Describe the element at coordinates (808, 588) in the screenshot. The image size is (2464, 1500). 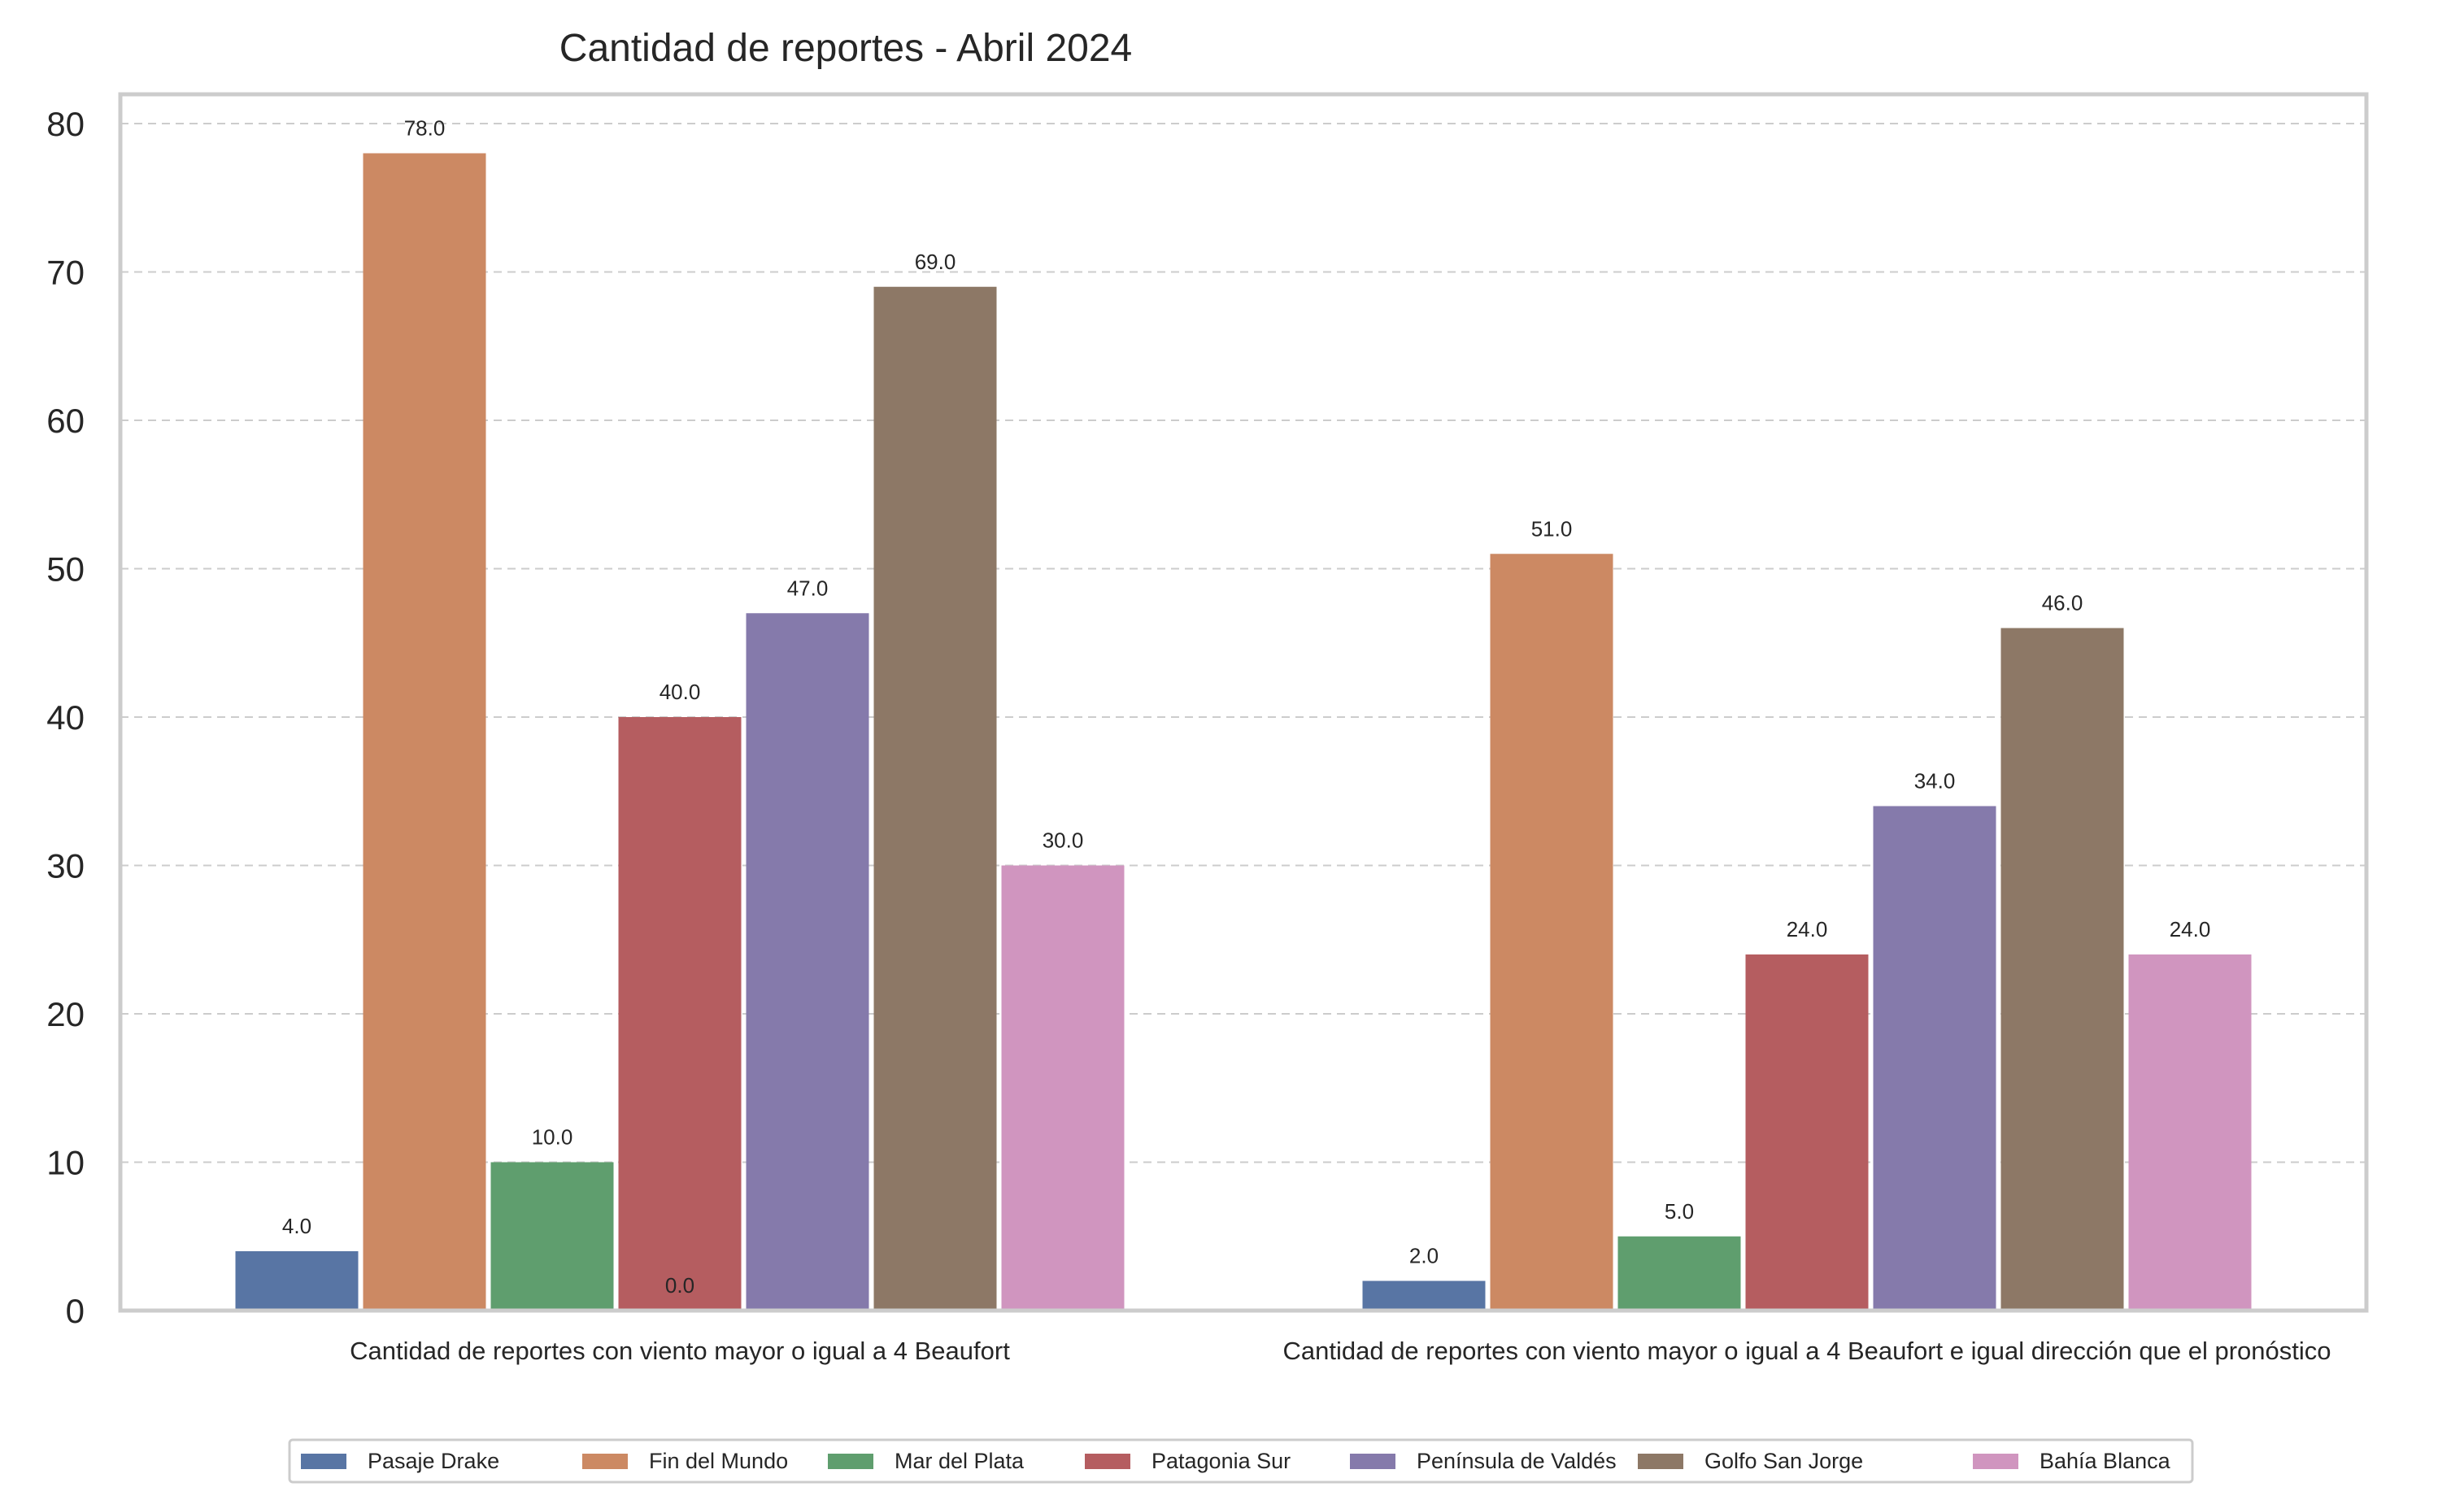
I see `data-label: 47.0` at that location.